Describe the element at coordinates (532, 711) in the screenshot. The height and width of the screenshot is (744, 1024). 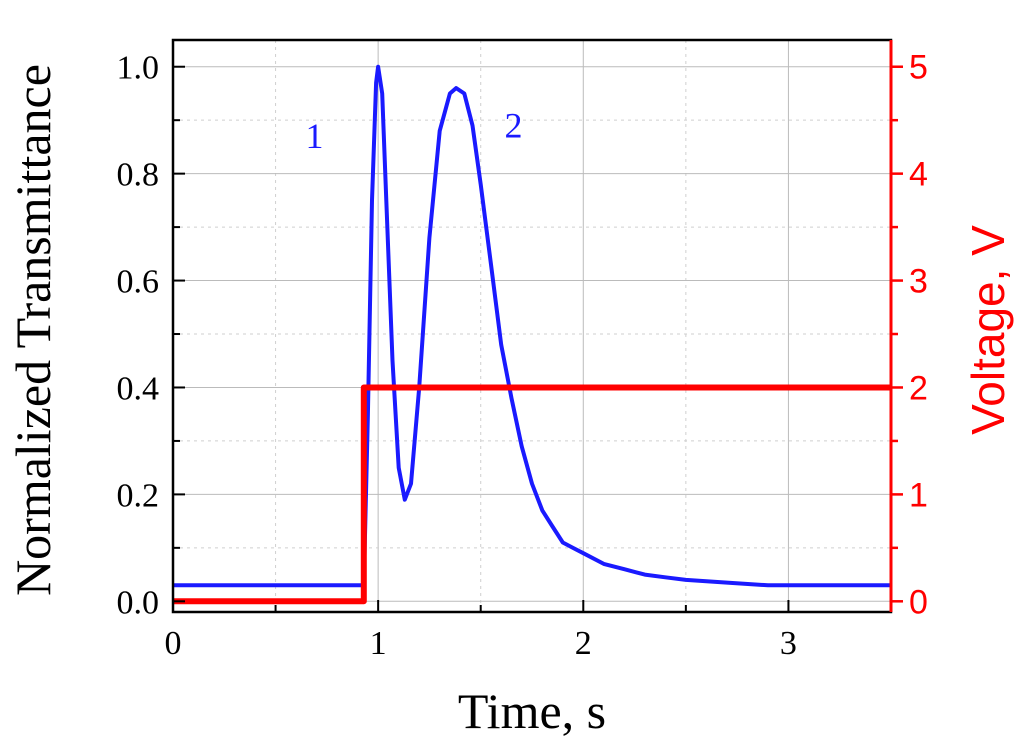
I see `x-axis-title: Time, s` at that location.